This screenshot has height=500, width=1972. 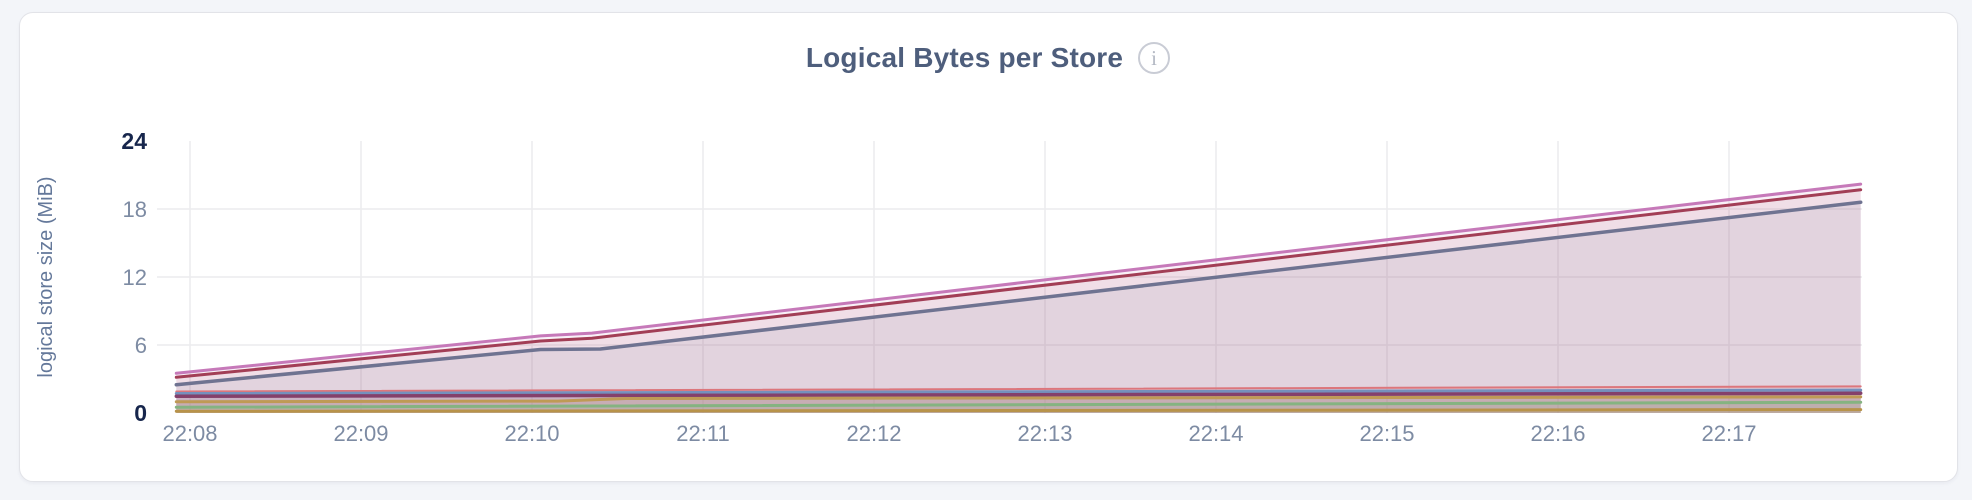 I want to click on info-icon-graphic: i, so click(x=1154, y=58).